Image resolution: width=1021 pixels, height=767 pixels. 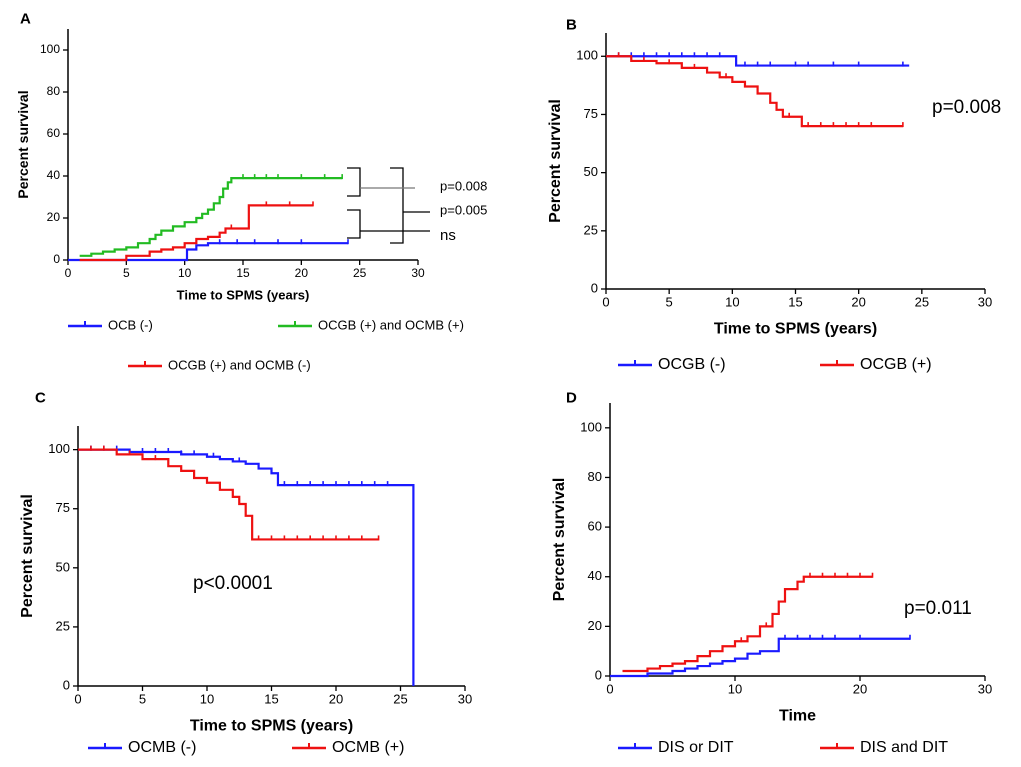 I want to click on p-value-label: ns, so click(x=448, y=235).